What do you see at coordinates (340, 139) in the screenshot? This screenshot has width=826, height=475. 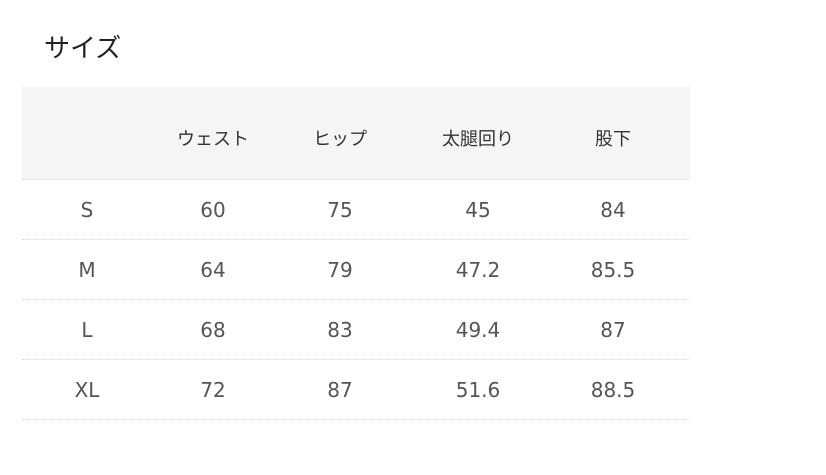 I see `header-cell-hip: ヒップ` at bounding box center [340, 139].